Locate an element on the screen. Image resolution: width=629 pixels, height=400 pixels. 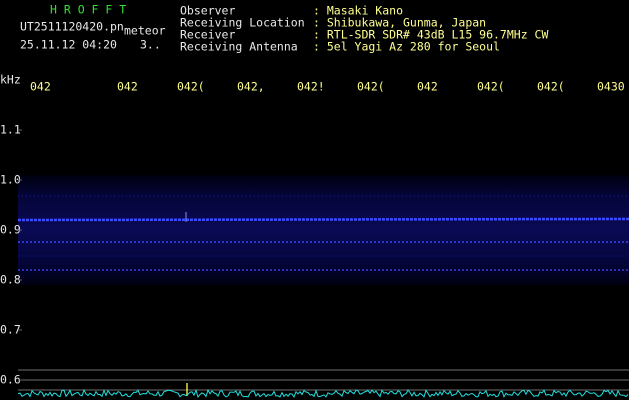
app-title: H R O F F T is located at coordinates (88, 10).